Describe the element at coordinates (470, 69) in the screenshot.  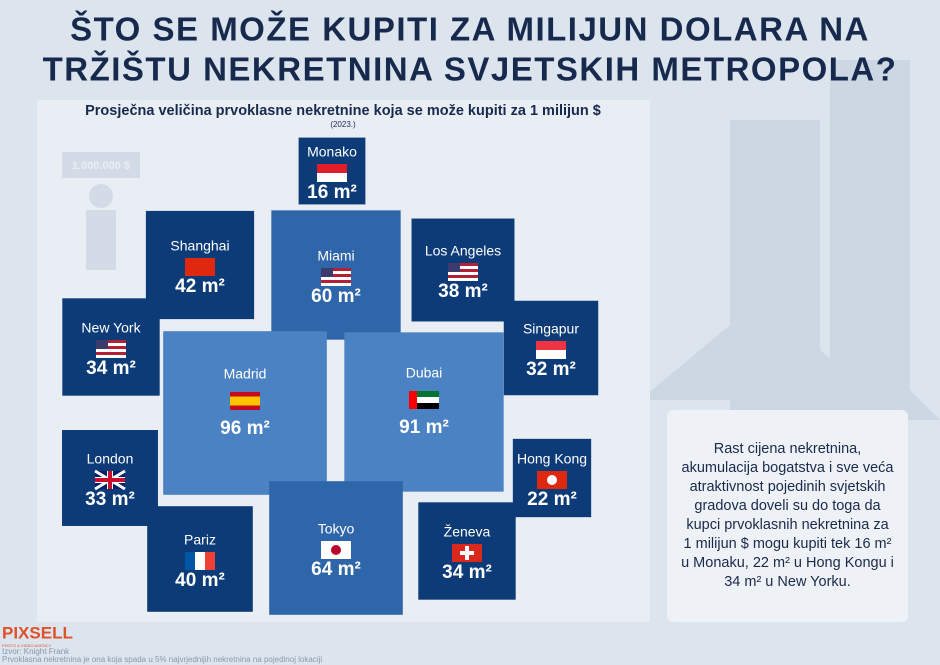
I see `title: TRŽIŠTU NEKRETNINA SVJETSKIH METROPOLA?` at that location.